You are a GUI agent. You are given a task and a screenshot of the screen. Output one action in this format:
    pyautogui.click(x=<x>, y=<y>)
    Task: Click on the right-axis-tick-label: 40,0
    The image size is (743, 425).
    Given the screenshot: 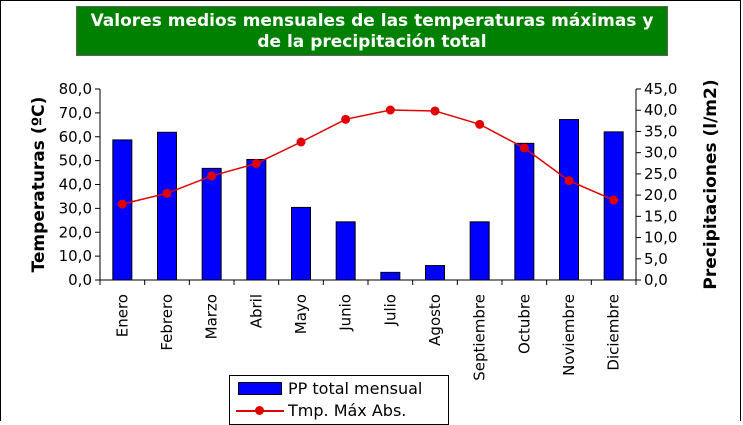 What is the action you would take?
    pyautogui.click(x=660, y=110)
    